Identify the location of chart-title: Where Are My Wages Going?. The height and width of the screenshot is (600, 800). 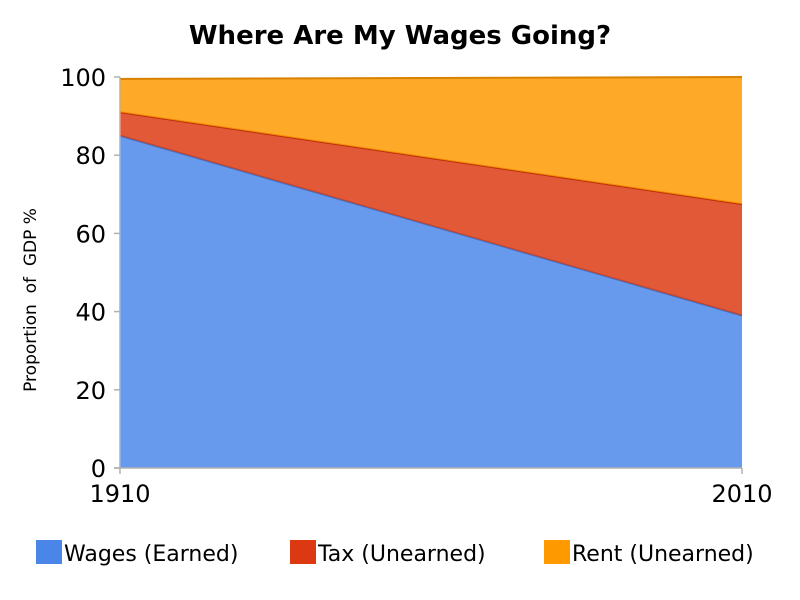
(400, 36).